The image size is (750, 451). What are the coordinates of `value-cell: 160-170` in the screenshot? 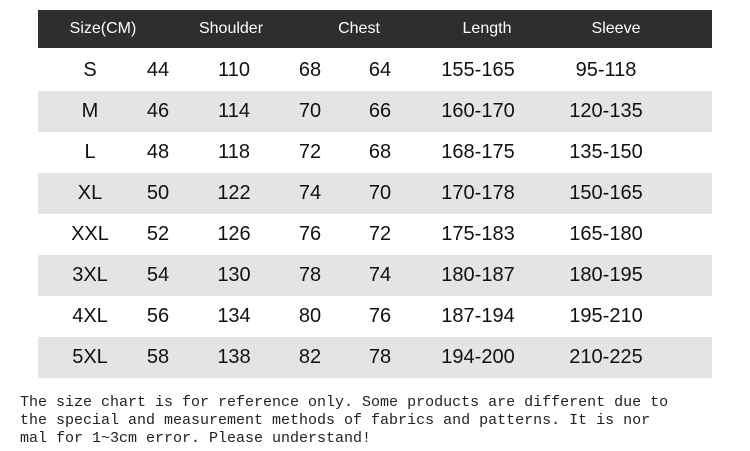 It's located at (478, 111).